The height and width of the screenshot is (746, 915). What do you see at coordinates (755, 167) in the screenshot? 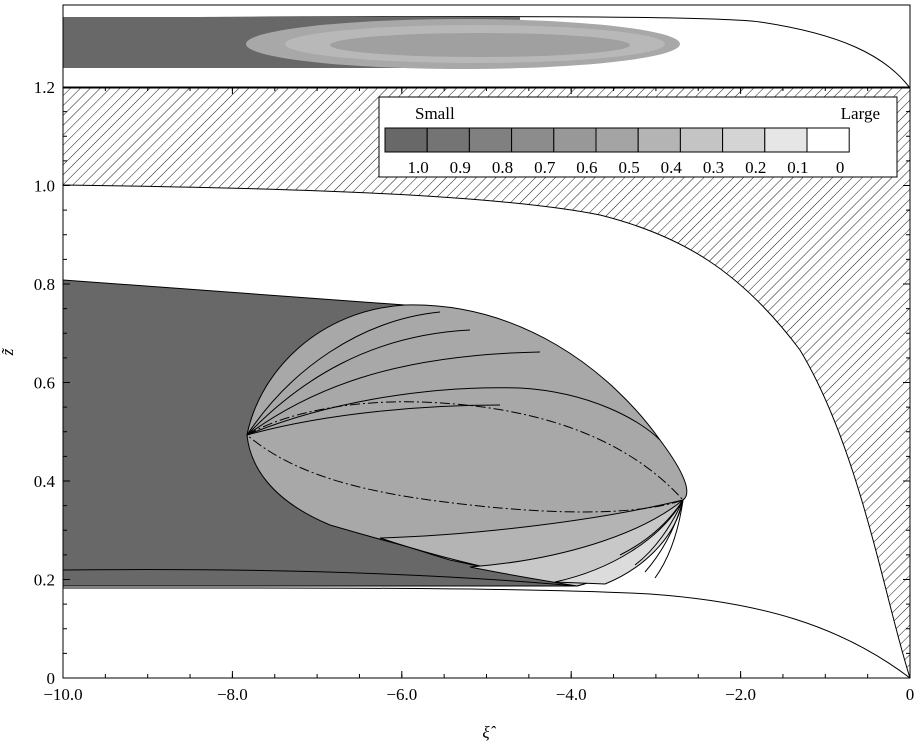
I see `legend-level-label: 0.2` at bounding box center [755, 167].